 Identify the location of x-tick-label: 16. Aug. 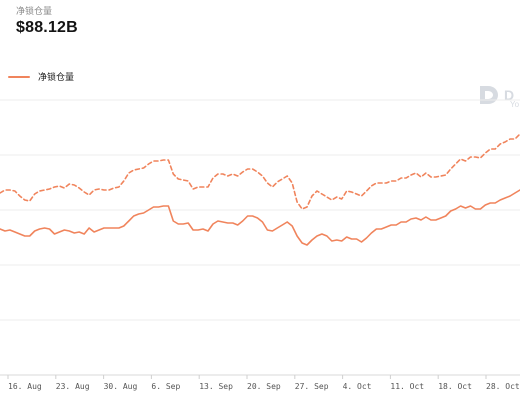
(25, 386).